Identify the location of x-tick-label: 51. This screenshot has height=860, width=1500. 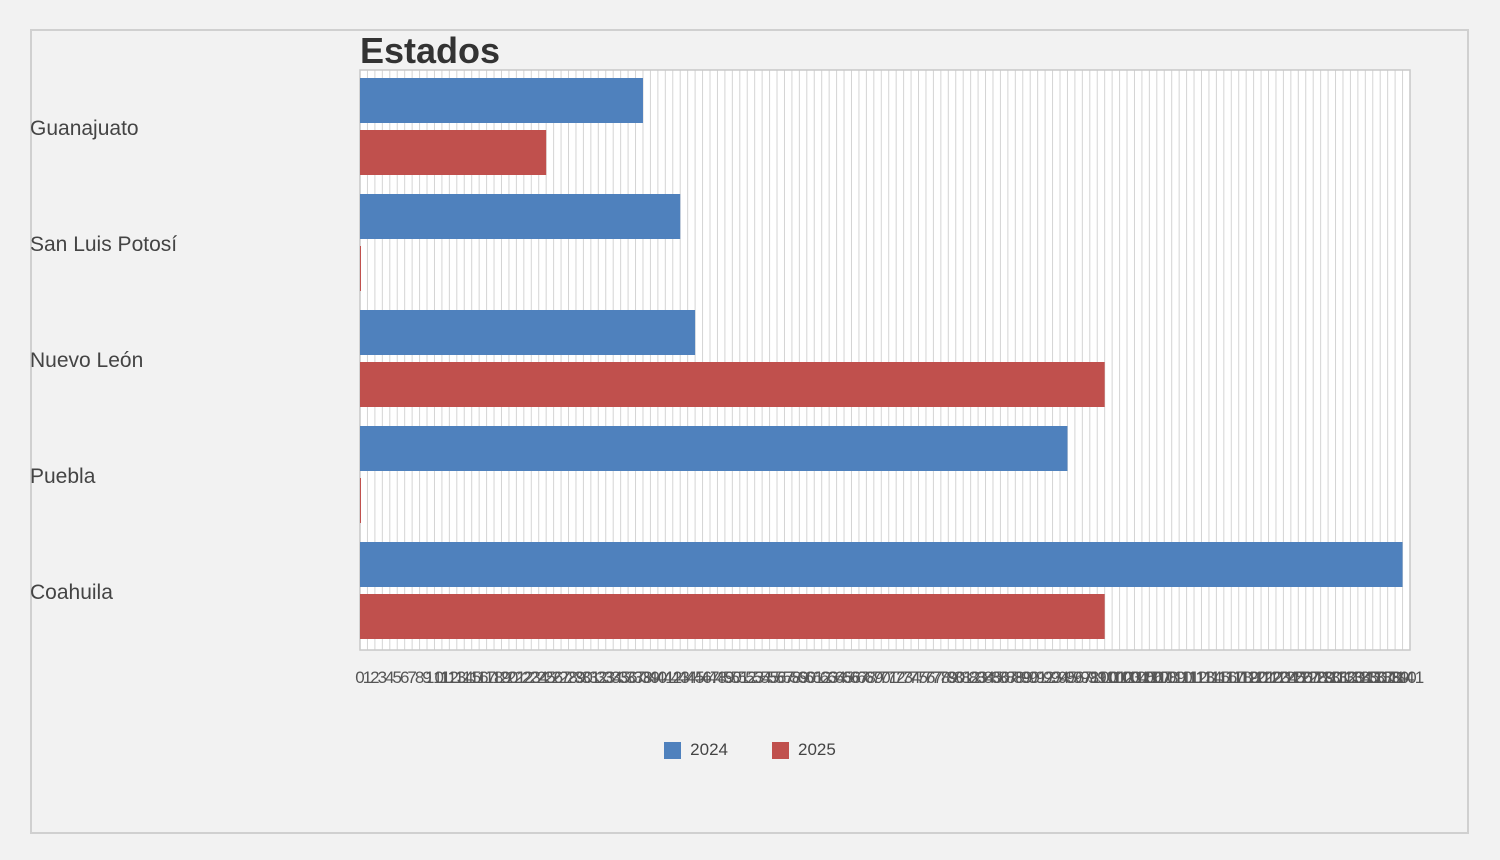
(739, 677).